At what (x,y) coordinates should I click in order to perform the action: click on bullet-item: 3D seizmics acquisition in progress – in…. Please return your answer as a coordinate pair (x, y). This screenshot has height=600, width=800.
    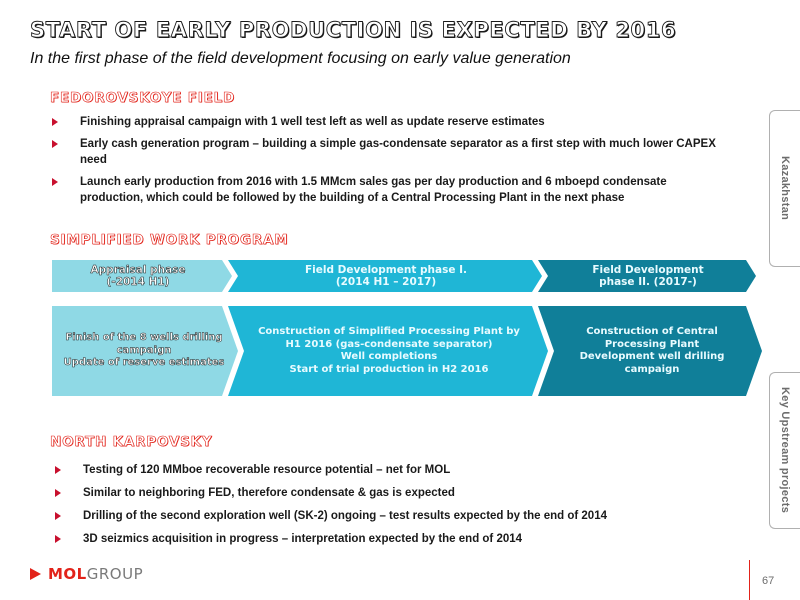
    Looking at the image, I should click on (390, 539).